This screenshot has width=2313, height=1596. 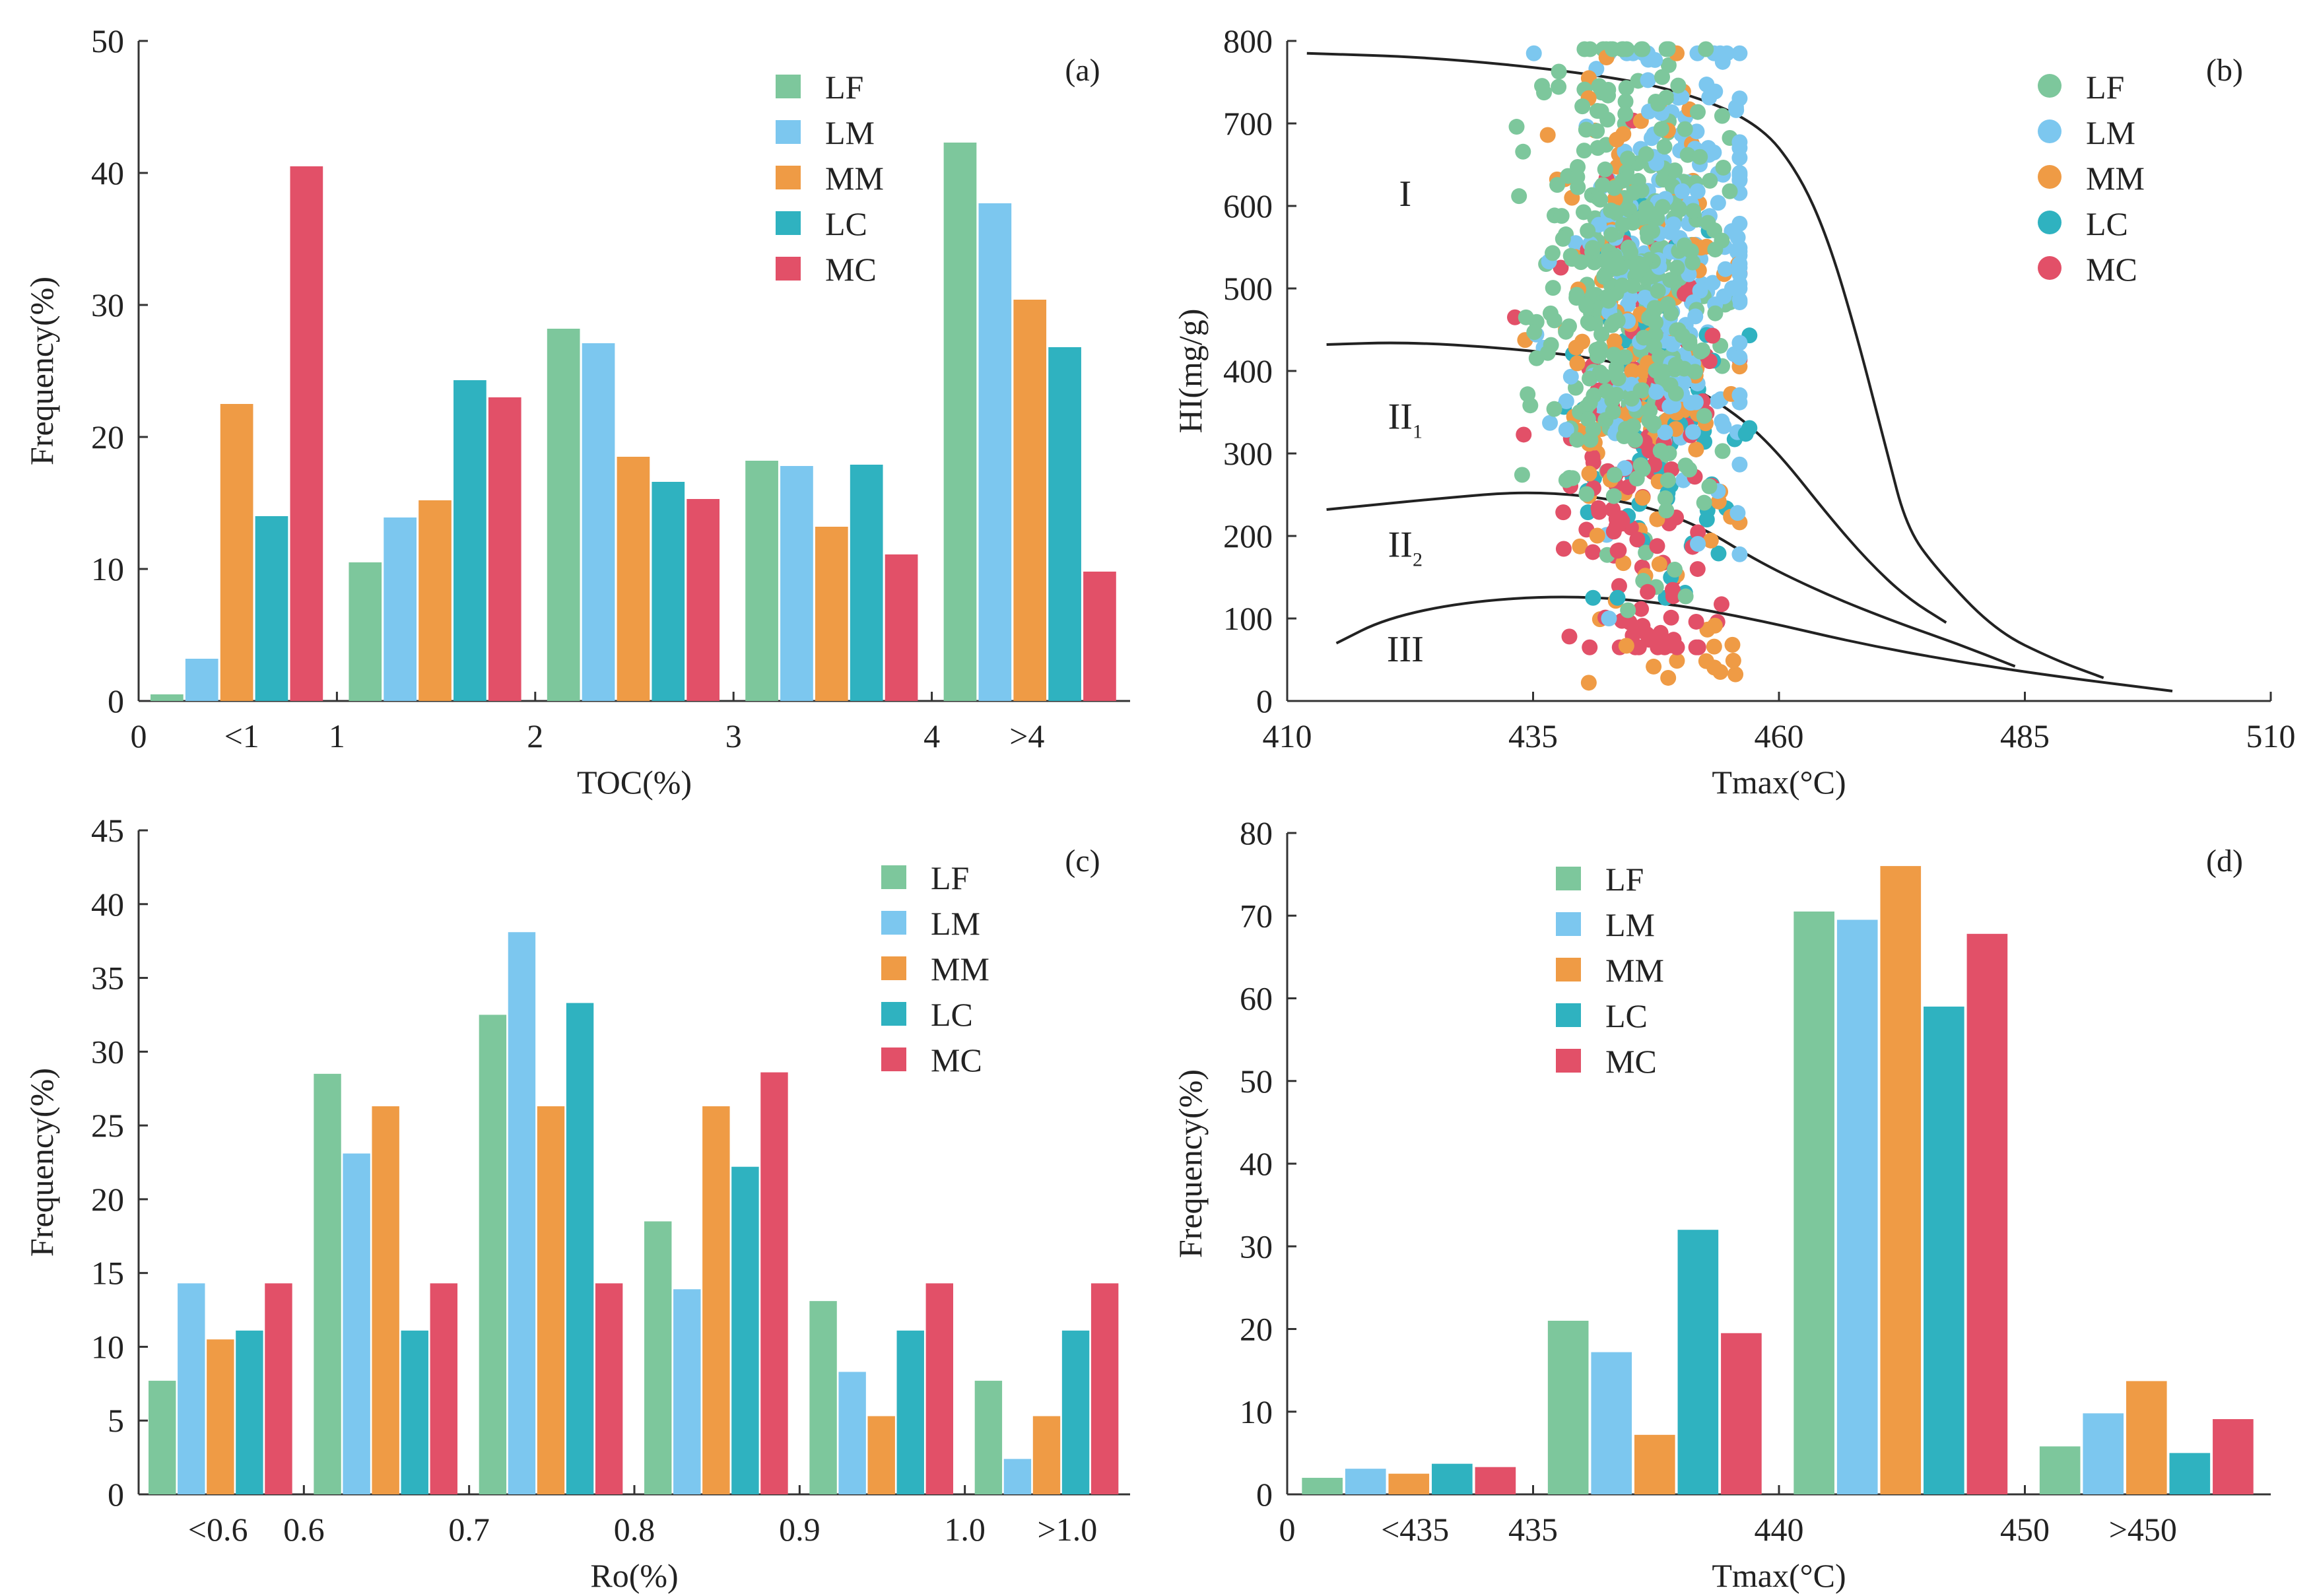 I want to click on x-boundary-label: 2, so click(x=535, y=735).